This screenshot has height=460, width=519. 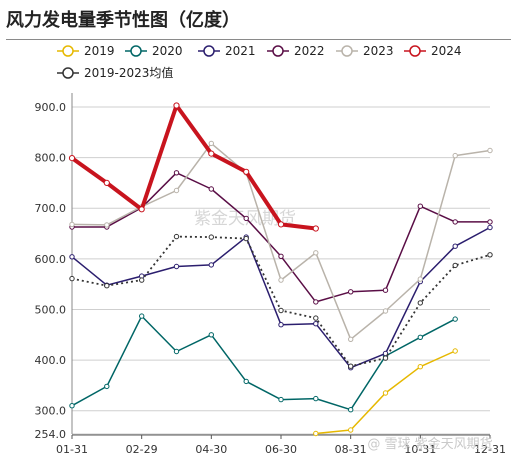 What do you see at coordinates (351, 449) in the screenshot?
I see `x-tick-label: 08-31` at bounding box center [351, 449].